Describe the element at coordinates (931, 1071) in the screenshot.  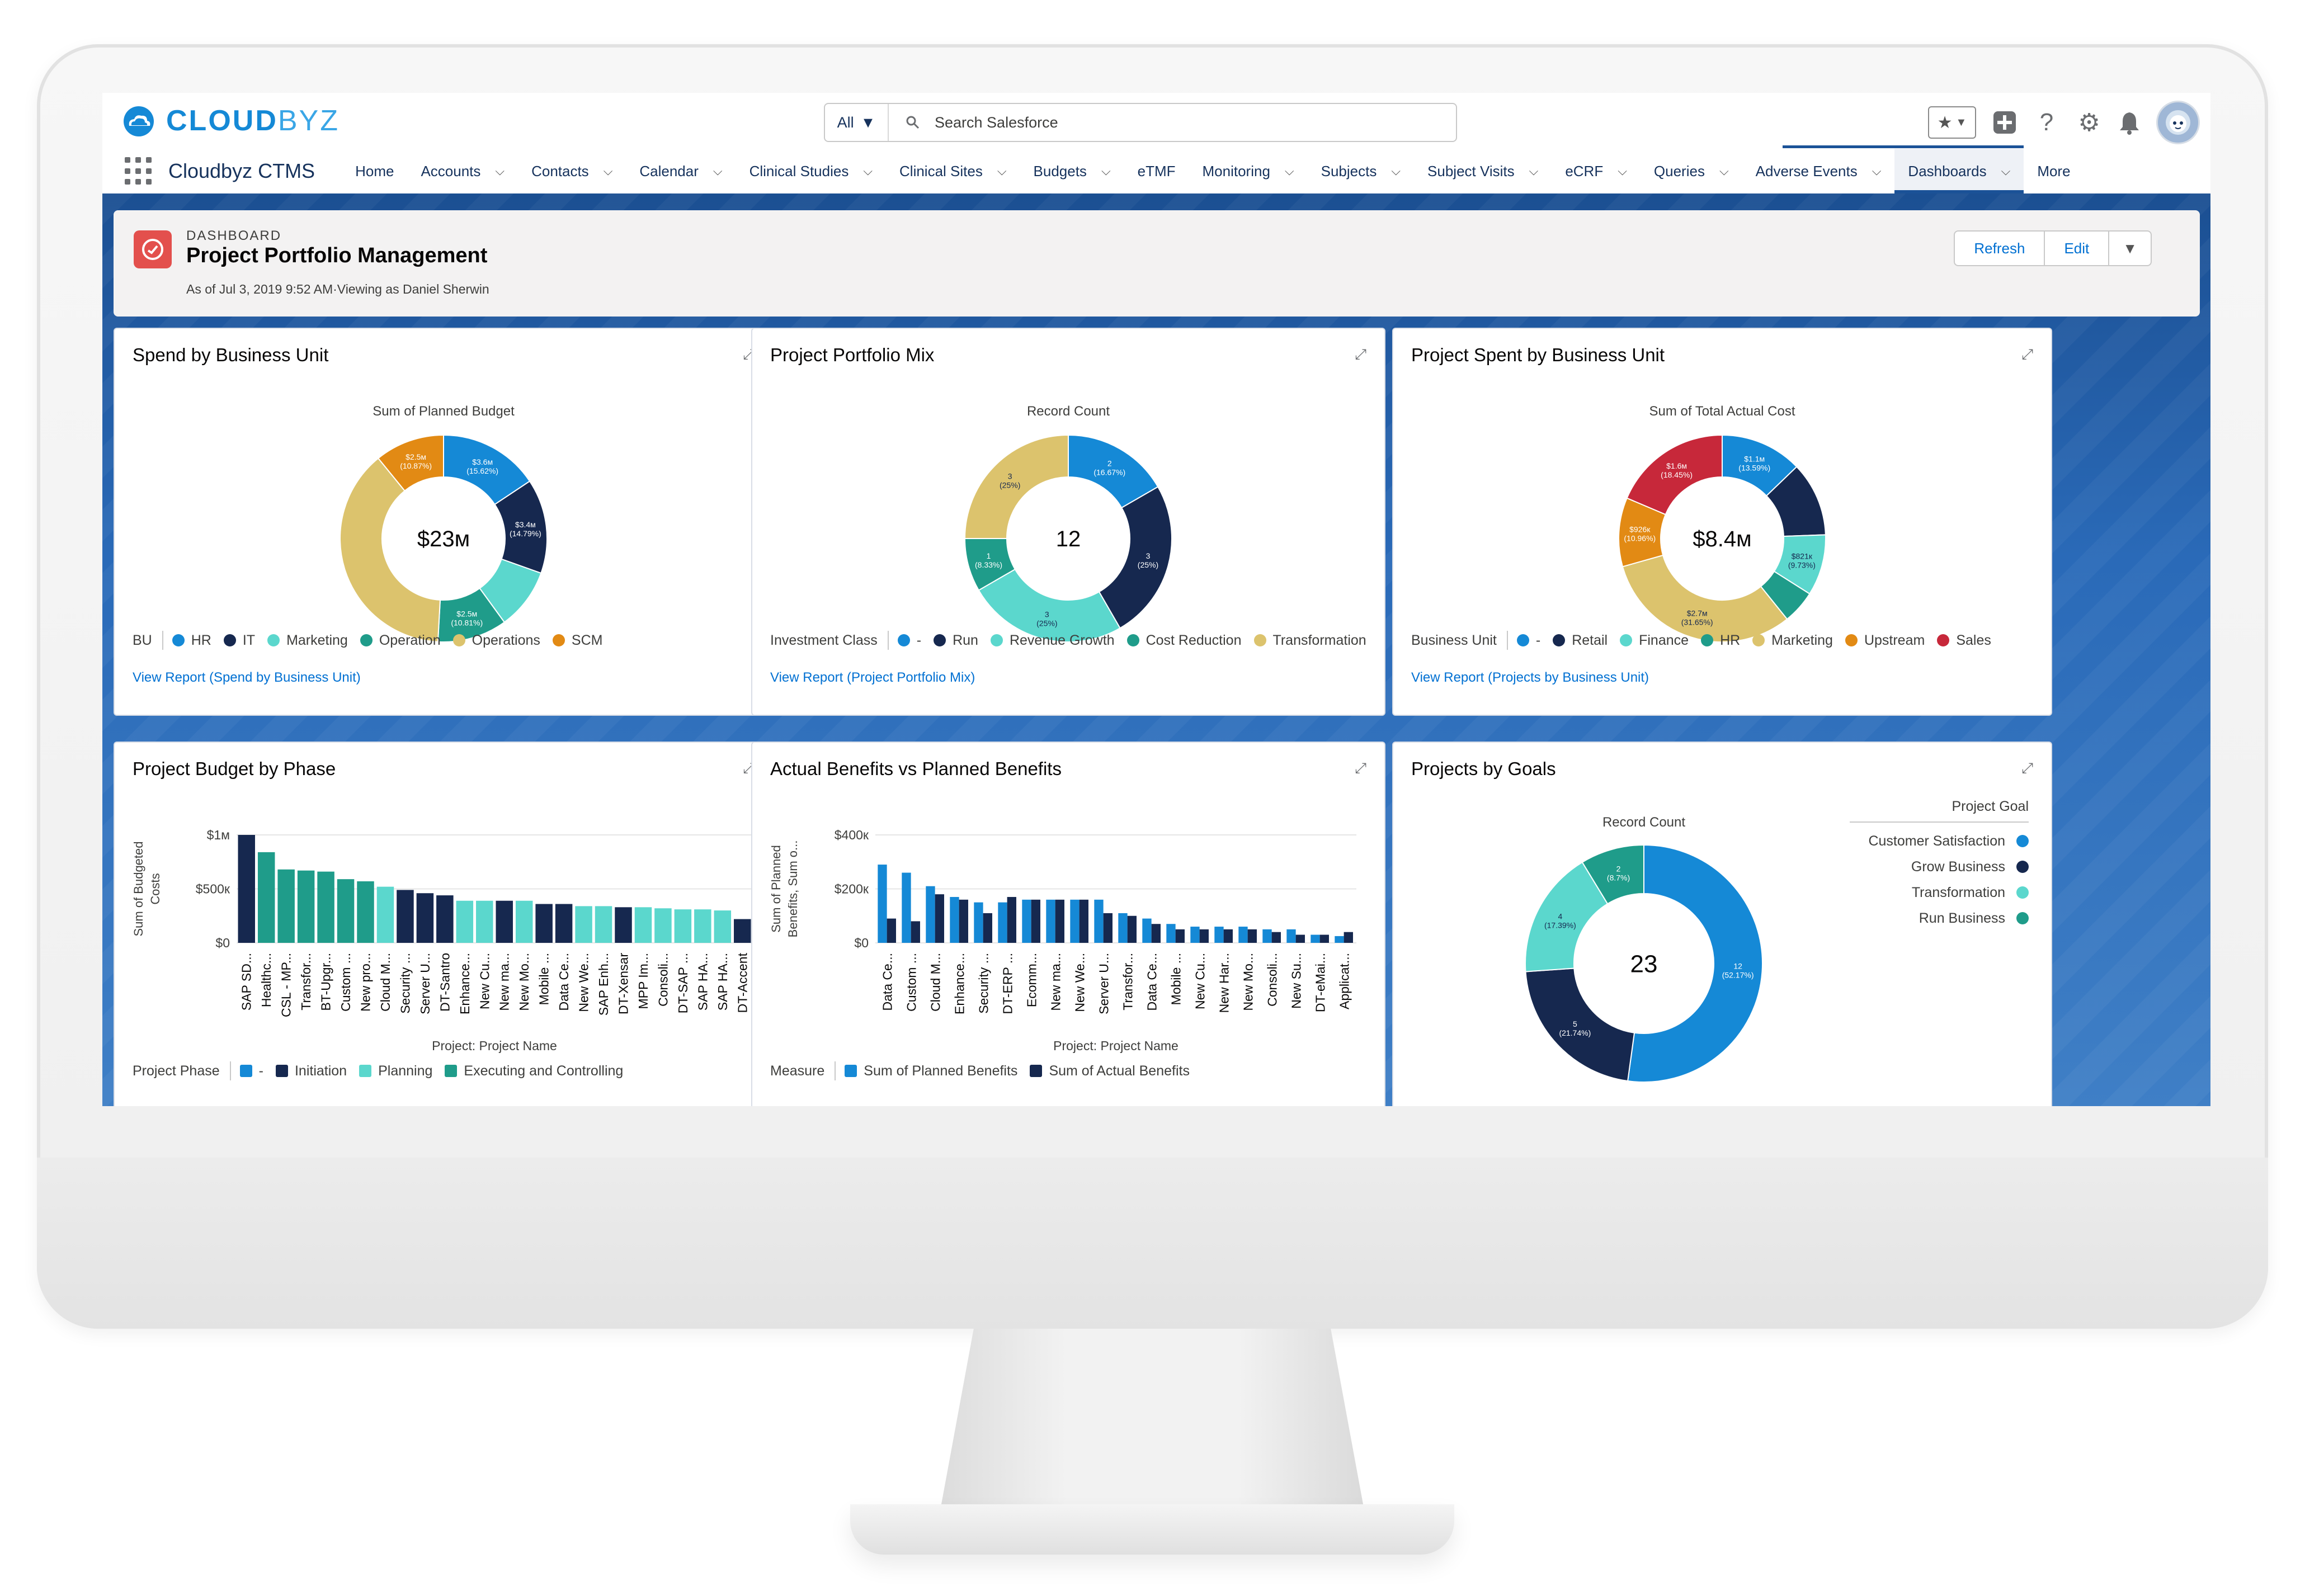
I see `legend-item-sum-of-planned-benefits: Sum of Planned Benefits` at that location.